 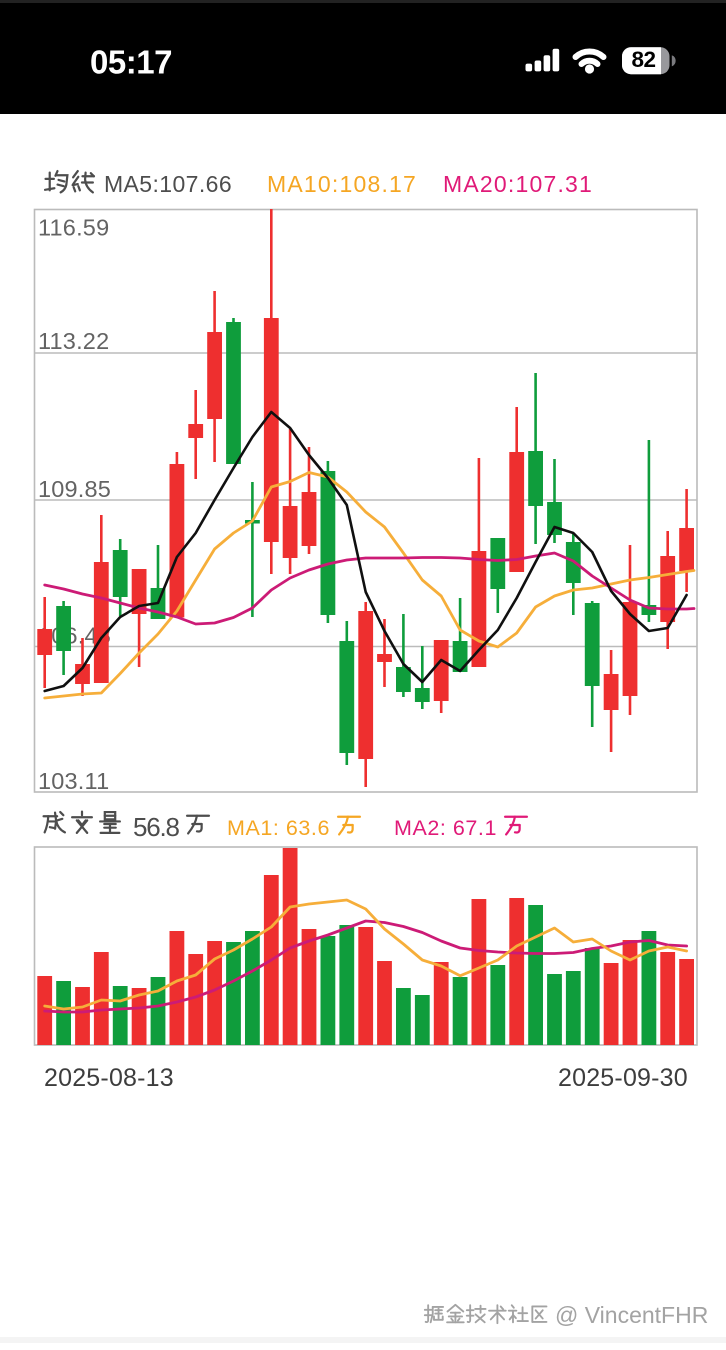 I want to click on svg-text: 116.59, so click(x=73, y=228).